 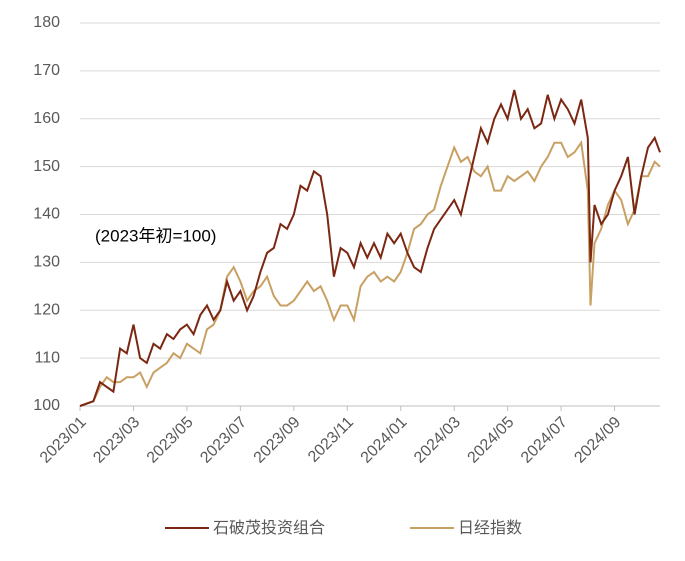 I want to click on x-tick-label: 2023/01, so click(x=63, y=440).